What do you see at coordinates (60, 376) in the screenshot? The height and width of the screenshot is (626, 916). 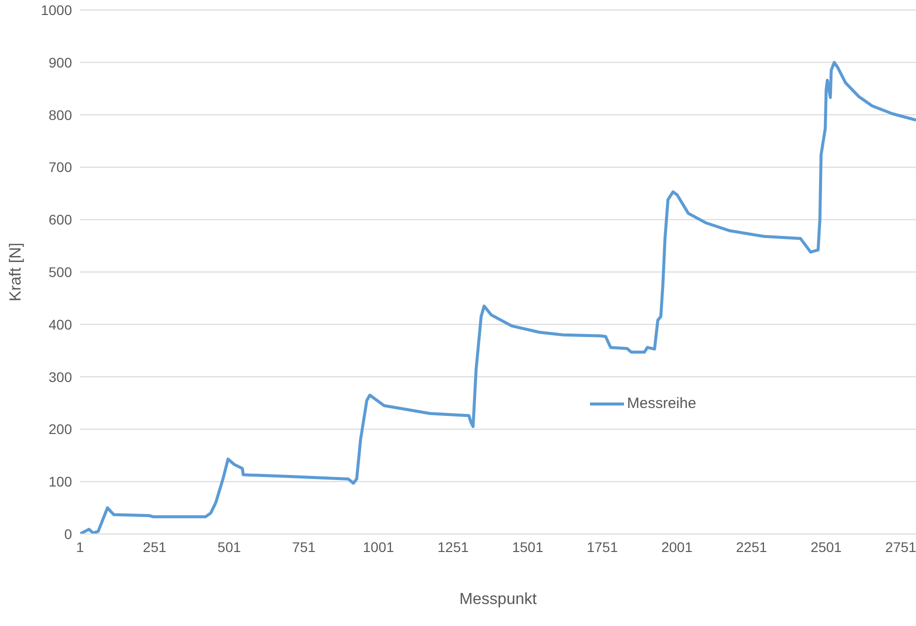 I see `y-tick-label: 300` at bounding box center [60, 376].